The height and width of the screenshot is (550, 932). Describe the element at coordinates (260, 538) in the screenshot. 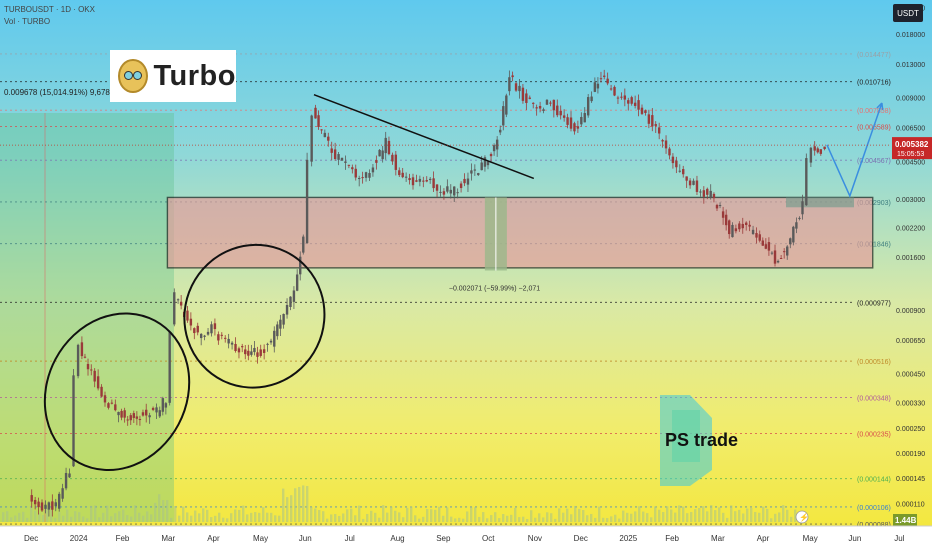

I see `x-tick-5: May` at that location.